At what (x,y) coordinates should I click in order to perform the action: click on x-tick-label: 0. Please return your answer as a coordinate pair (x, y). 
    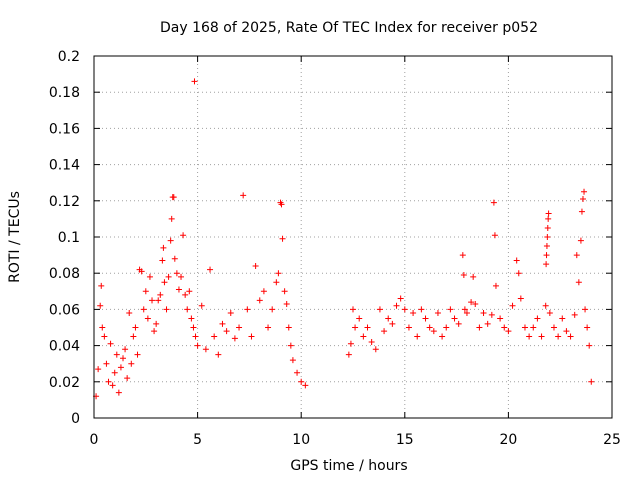
    Looking at the image, I should click on (94, 440).